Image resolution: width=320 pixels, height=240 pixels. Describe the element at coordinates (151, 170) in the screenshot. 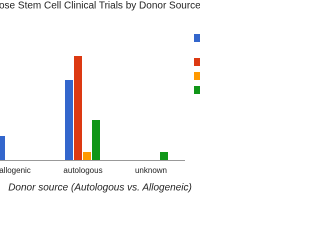

I see `x-tick-label: unknown` at that location.